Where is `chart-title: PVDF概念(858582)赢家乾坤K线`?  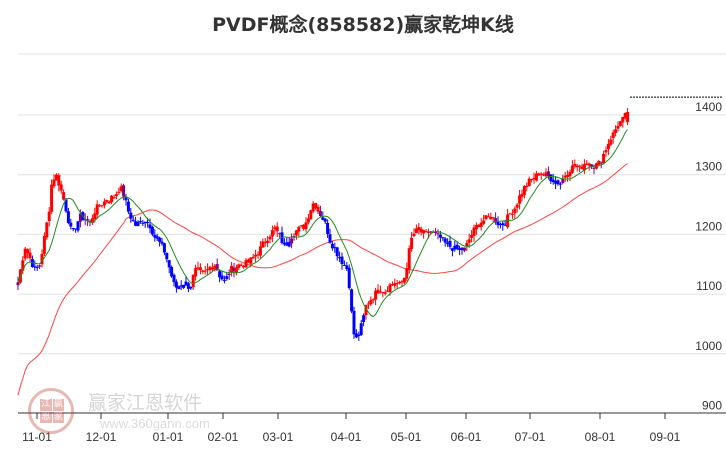
chart-title: PVDF概念(858582)赢家乾坤K线 is located at coordinates (363, 25).